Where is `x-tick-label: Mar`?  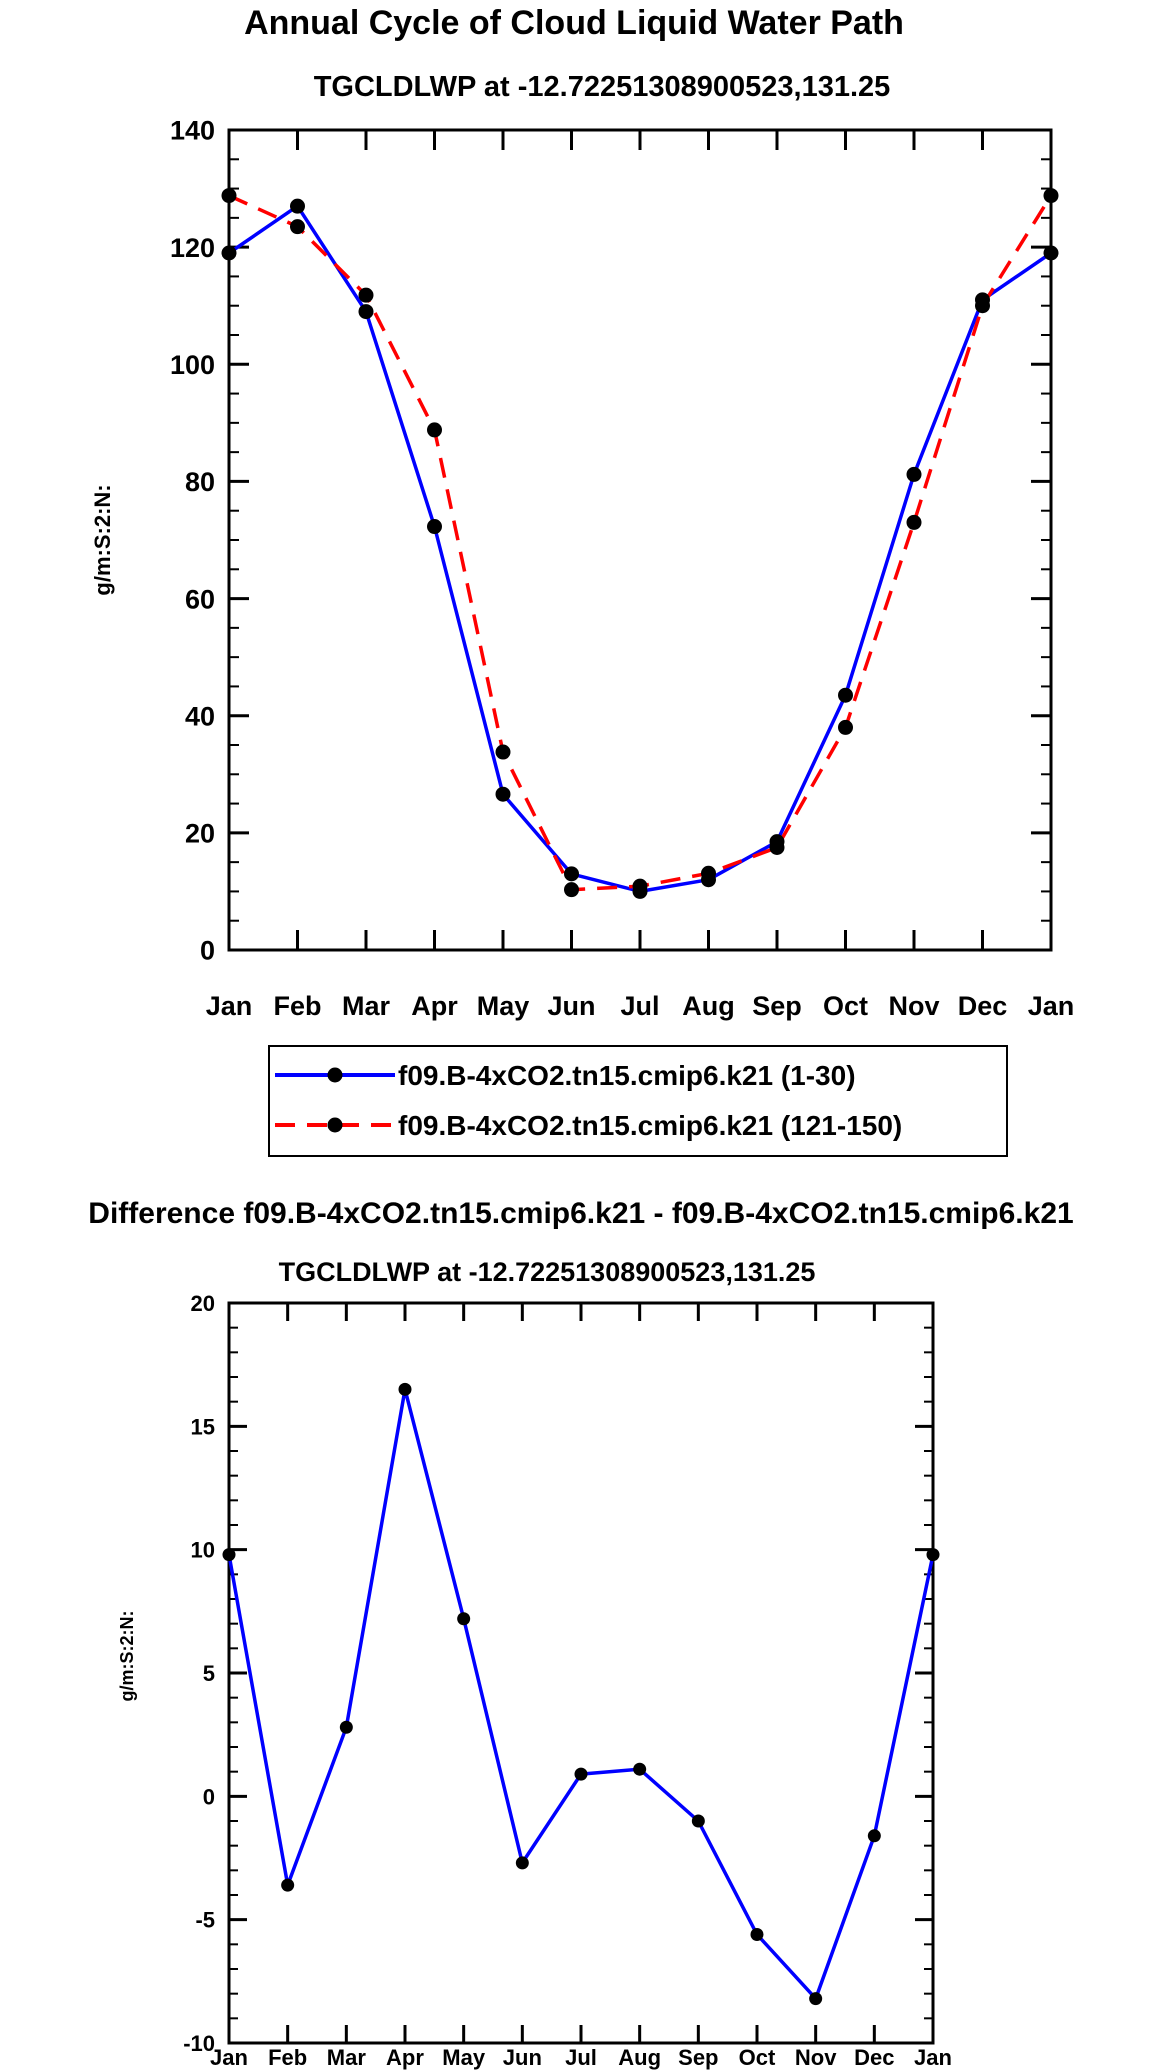 x-tick-label: Mar is located at coordinates (366, 1006).